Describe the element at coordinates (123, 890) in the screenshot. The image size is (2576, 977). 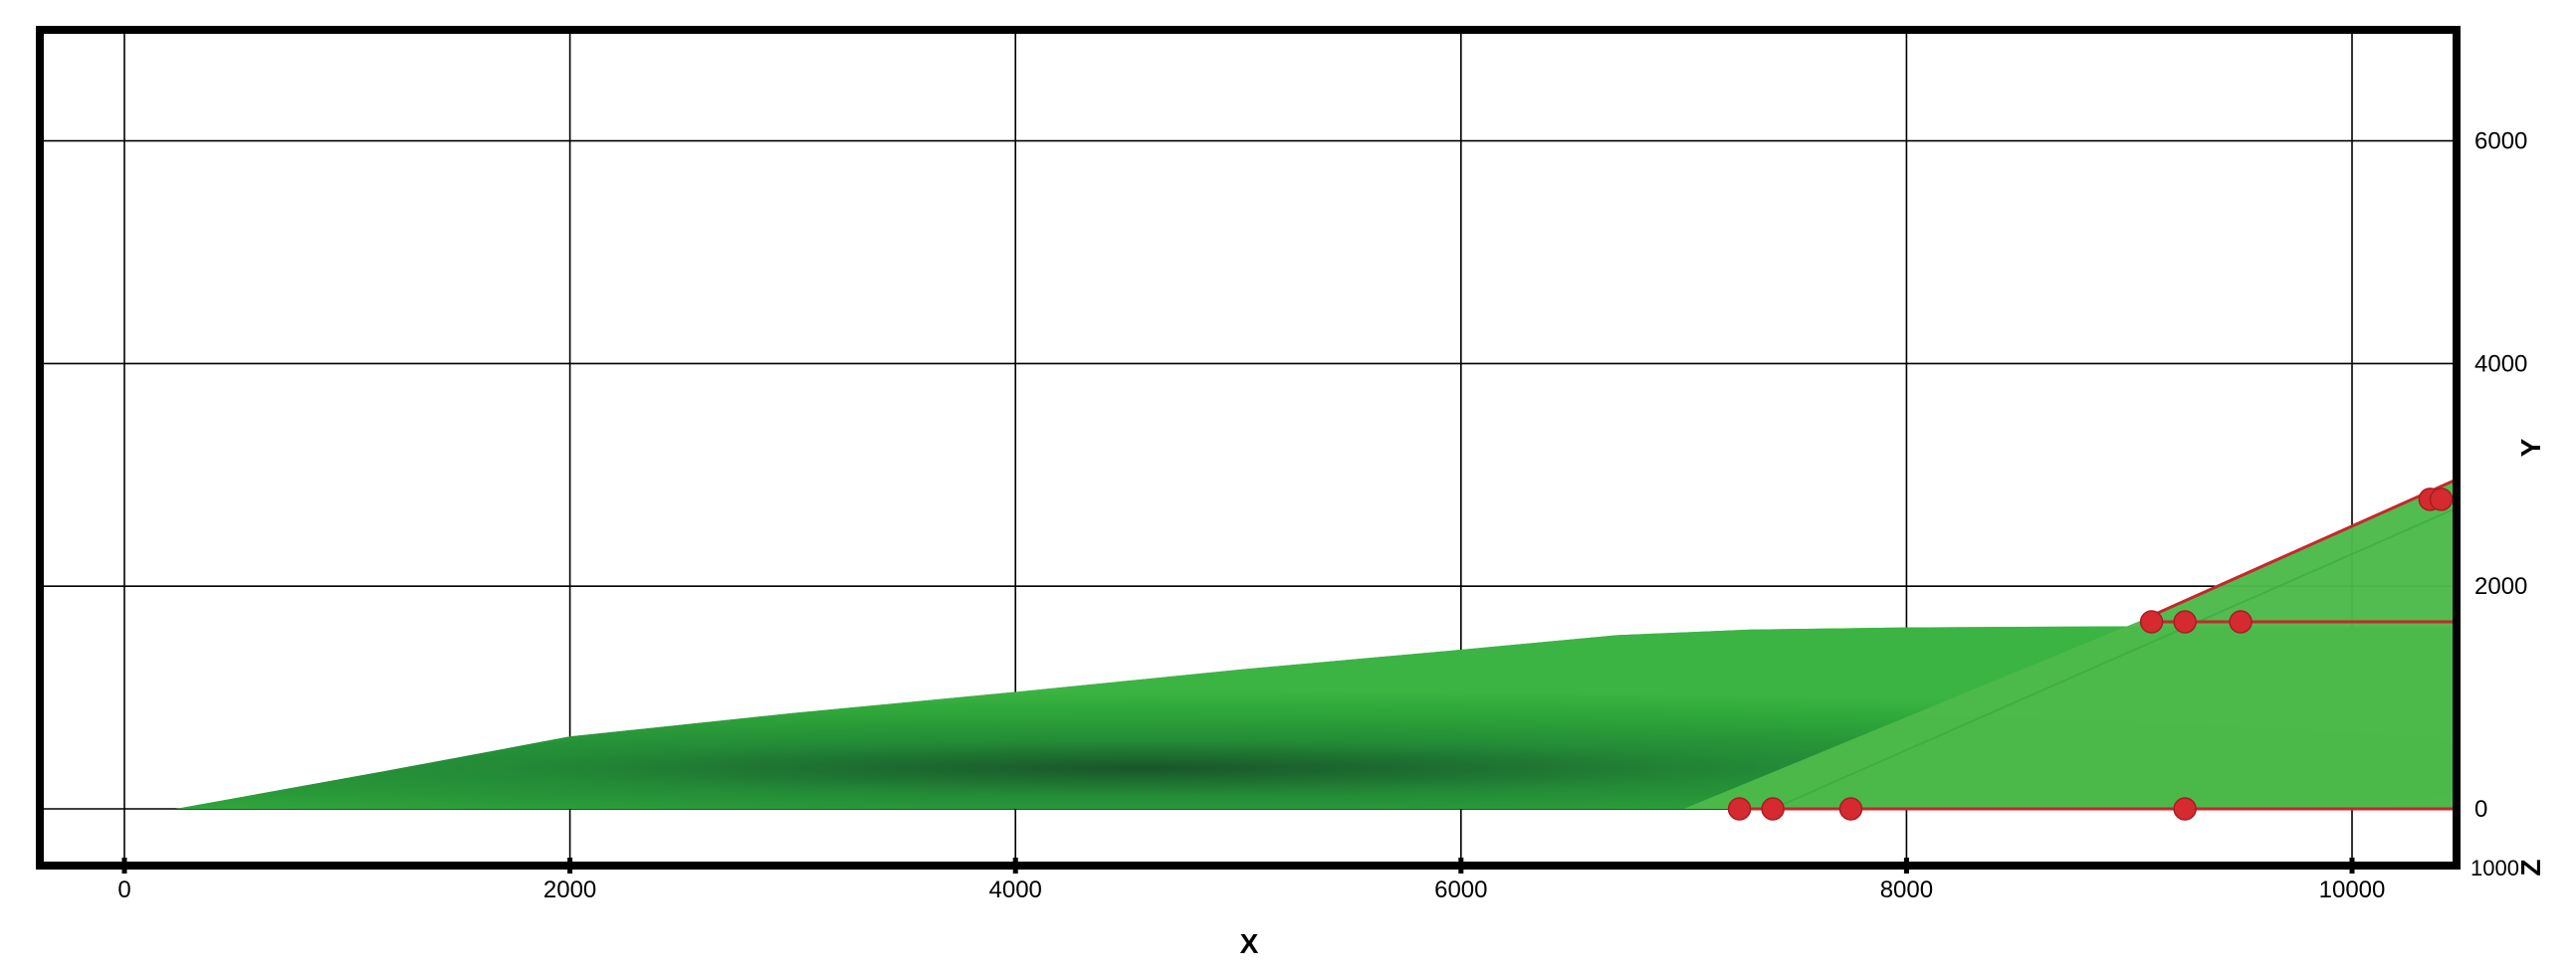
I see `x-tick-label: 0` at that location.